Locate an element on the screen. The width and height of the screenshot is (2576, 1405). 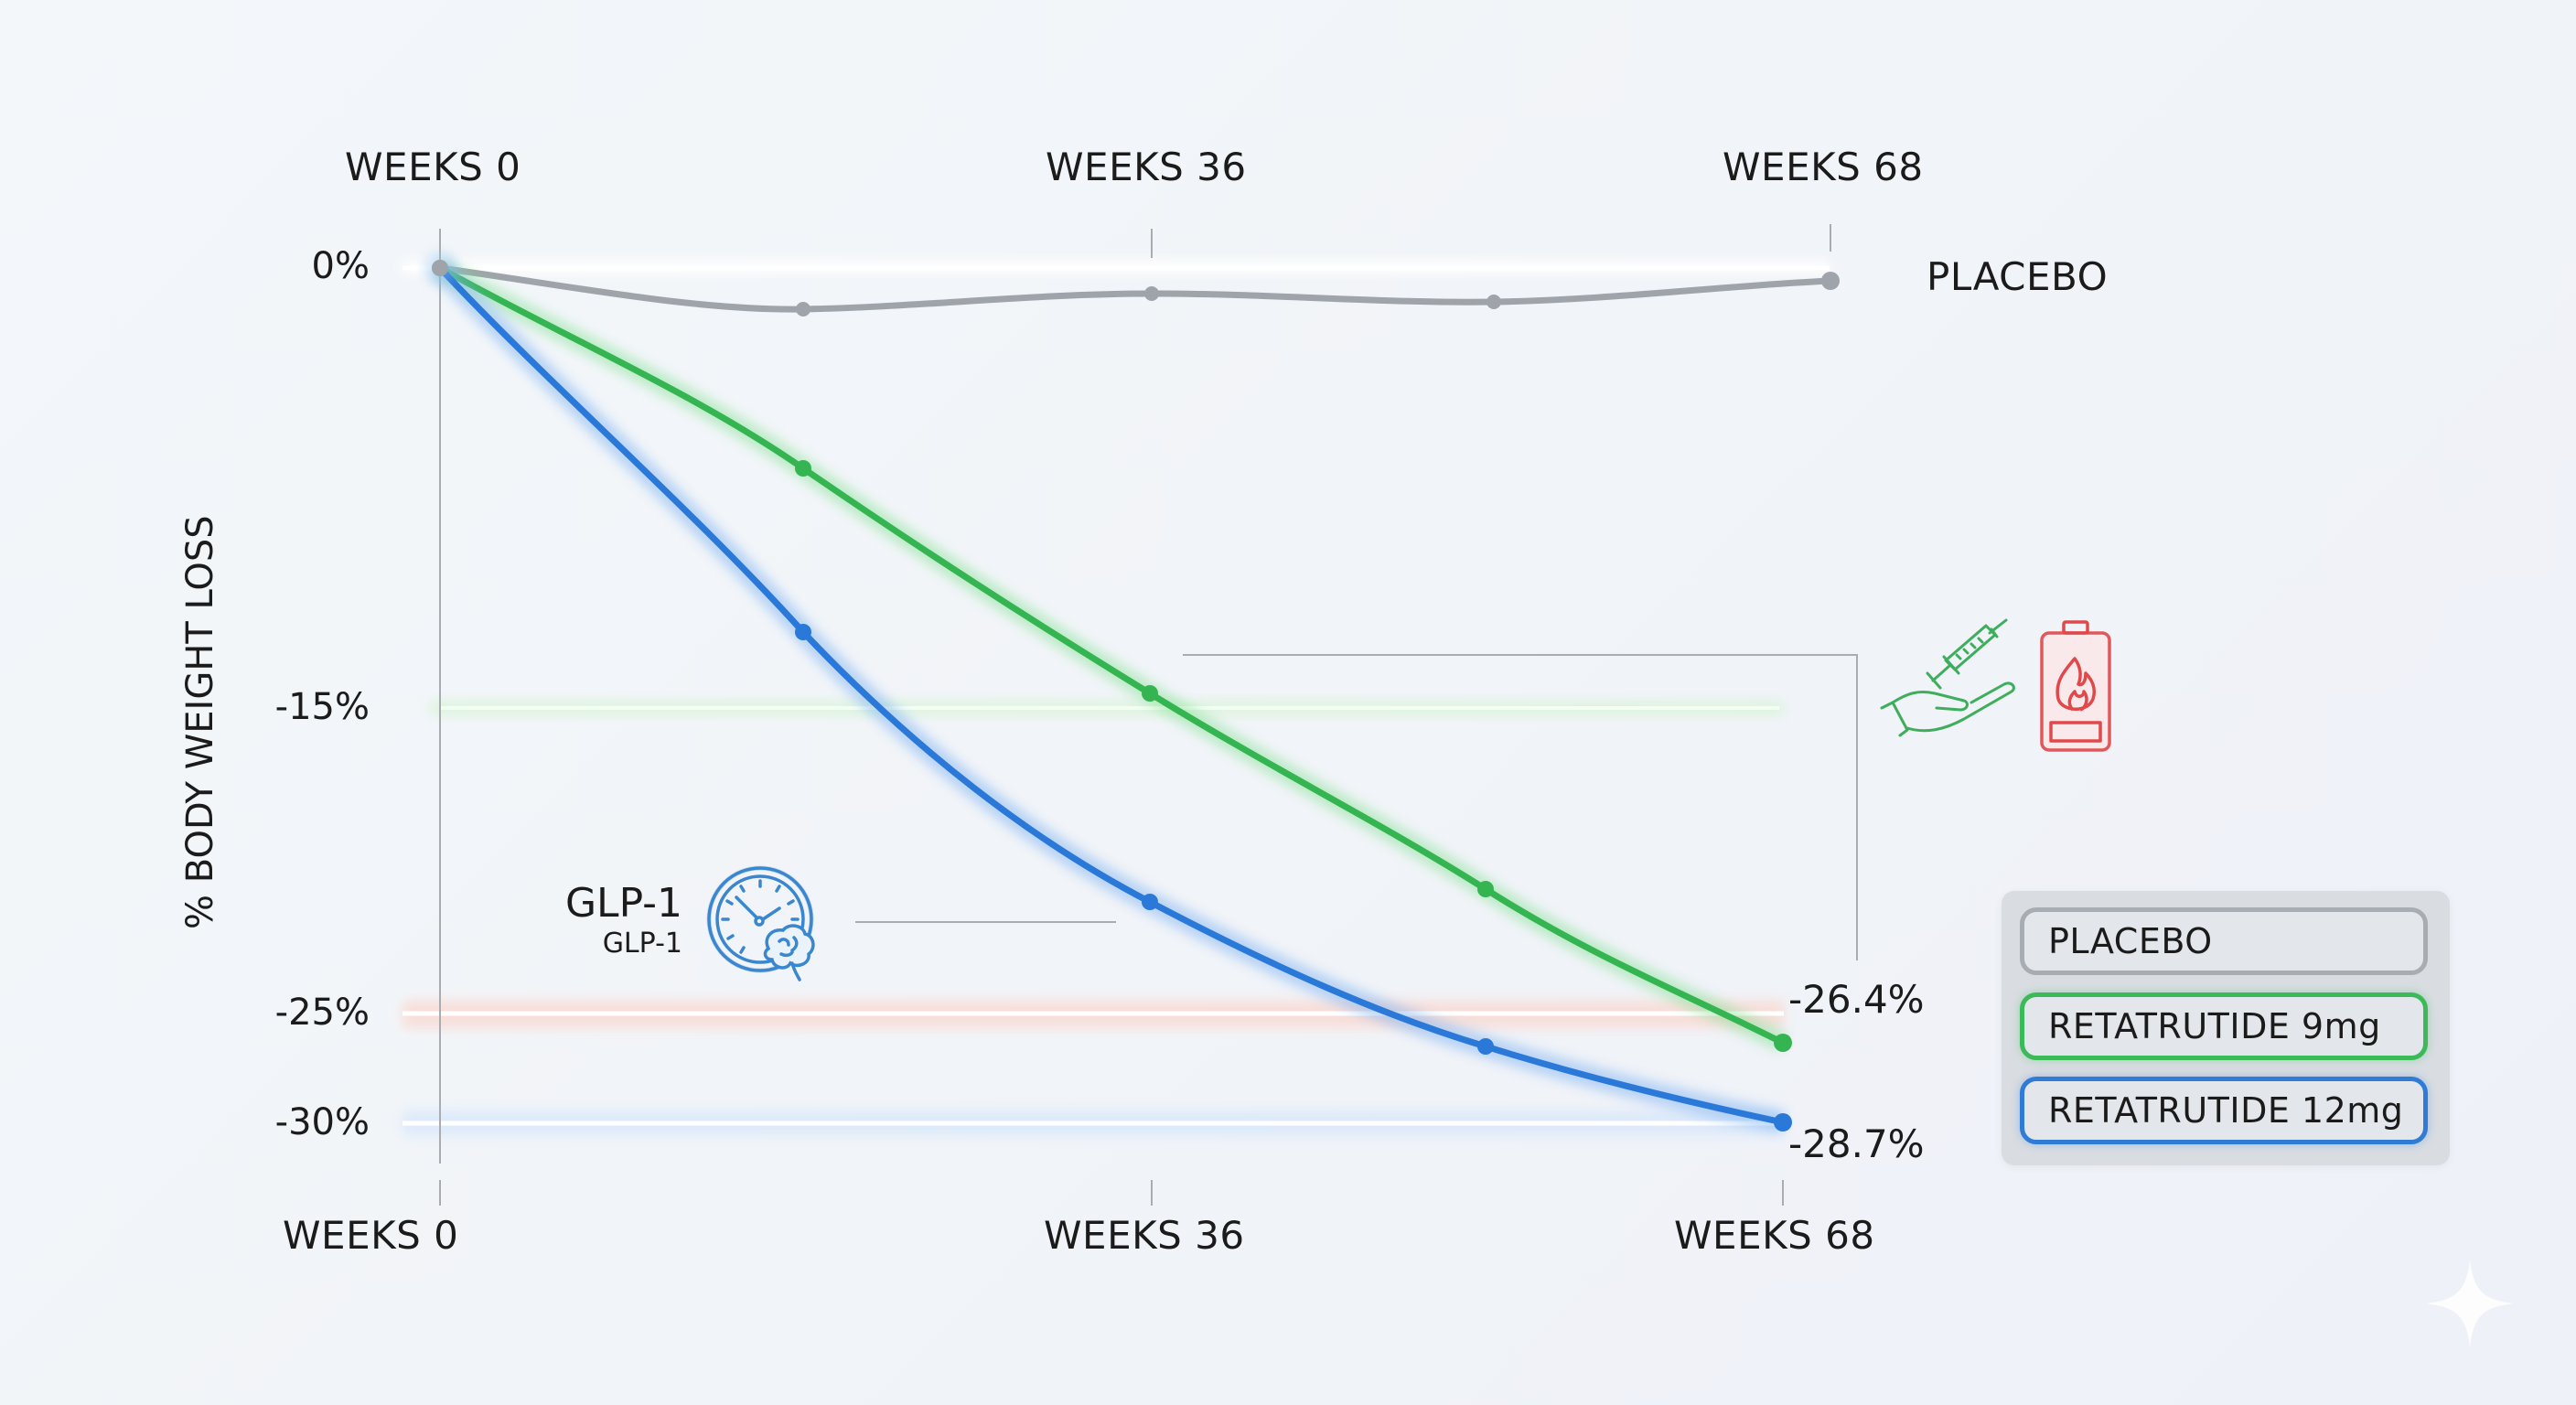
y-axis-title: % BODY WEIGHT LOSS is located at coordinates (200, 722).